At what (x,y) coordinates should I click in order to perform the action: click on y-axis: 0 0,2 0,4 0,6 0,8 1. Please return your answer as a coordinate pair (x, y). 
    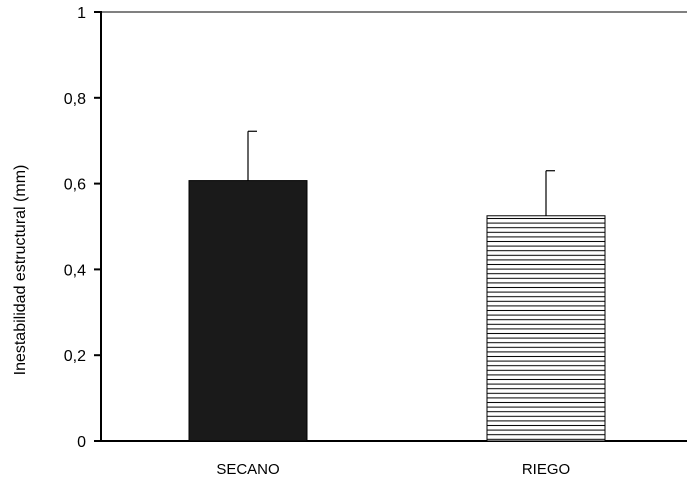
    Looking at the image, I should click on (82, 228).